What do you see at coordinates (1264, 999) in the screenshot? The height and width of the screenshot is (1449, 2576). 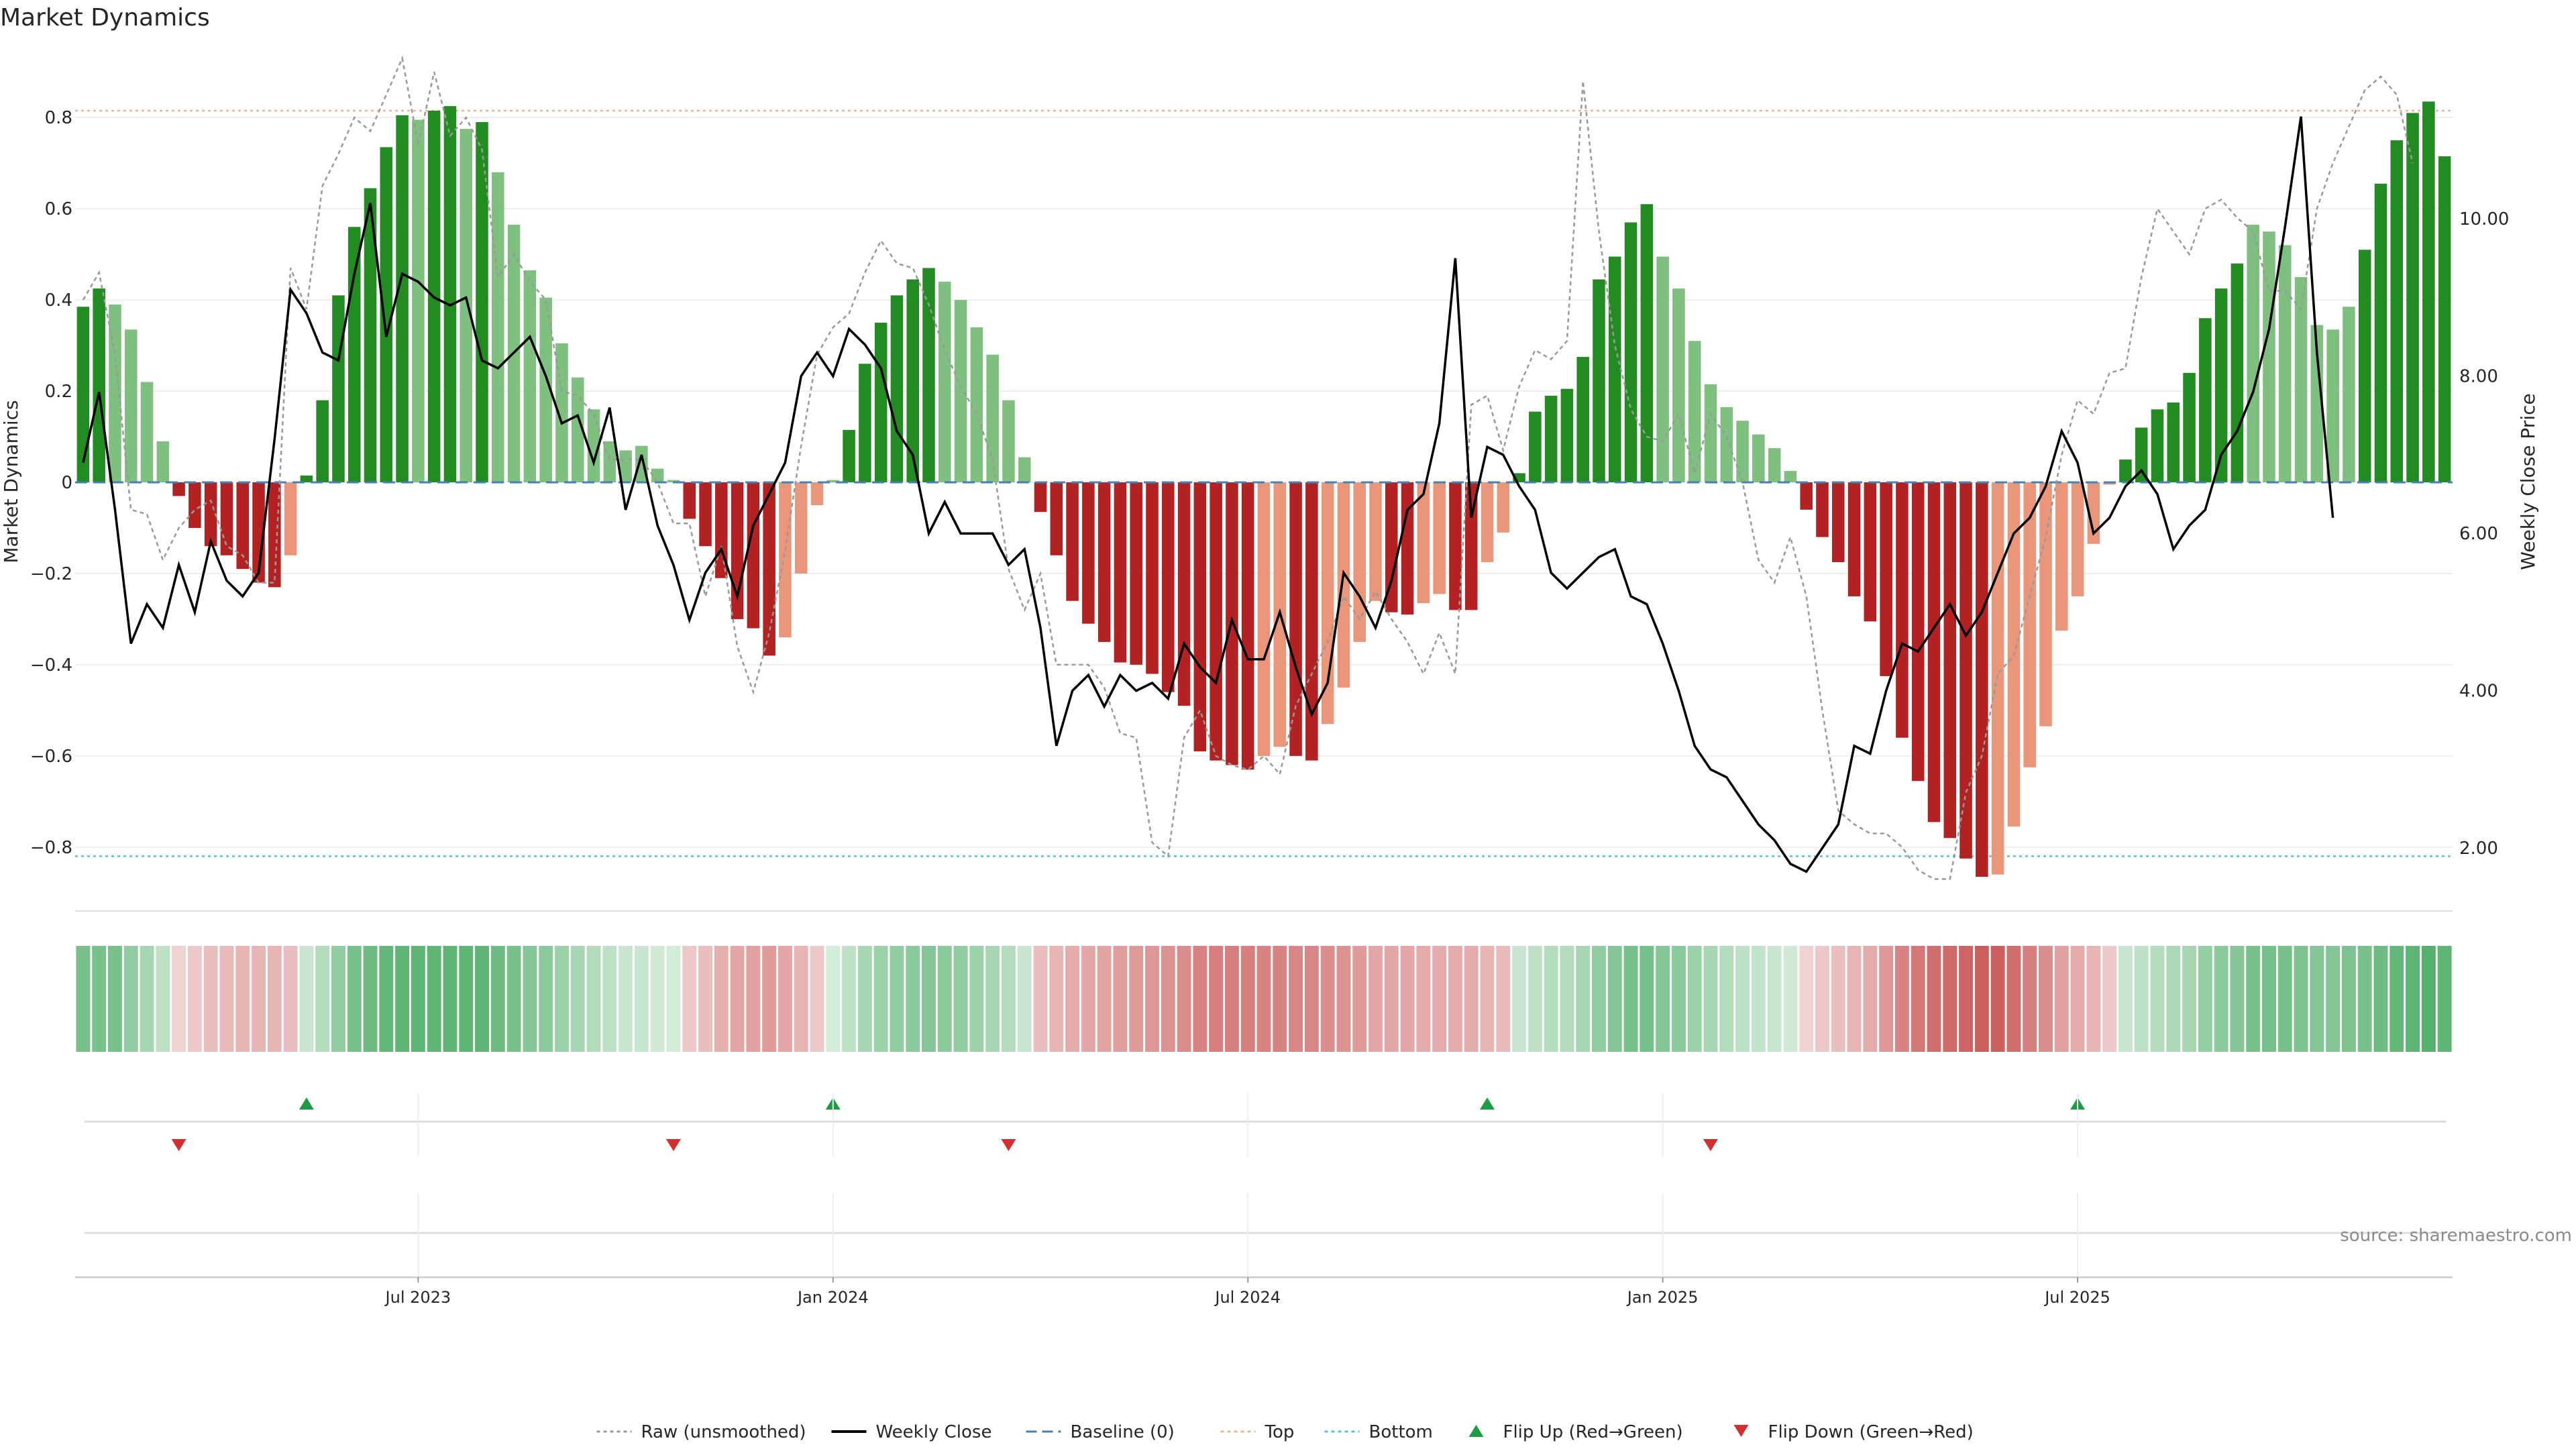 I see `heat-strip` at bounding box center [1264, 999].